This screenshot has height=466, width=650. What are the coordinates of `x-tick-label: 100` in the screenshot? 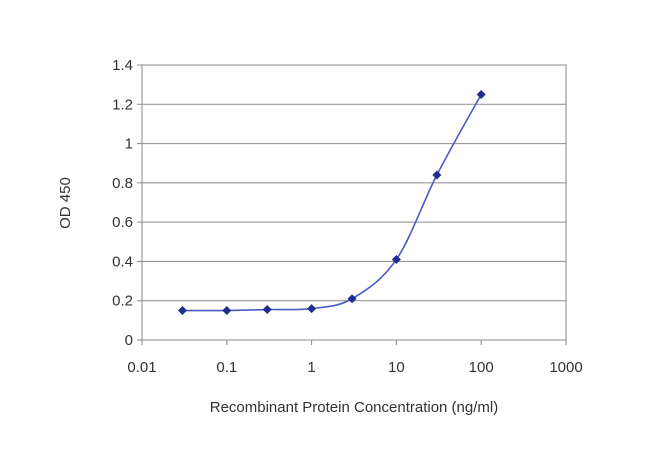 It's located at (481, 367).